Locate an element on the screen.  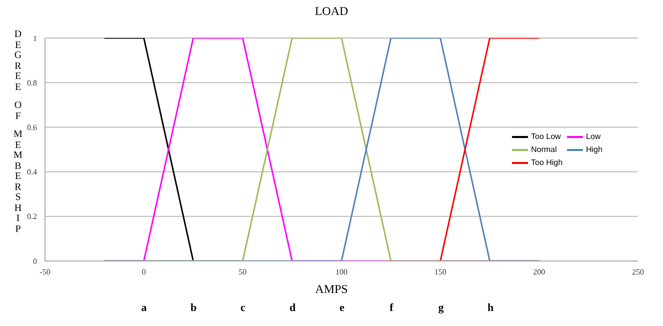
x-tick-label: 100 is located at coordinates (342, 272).